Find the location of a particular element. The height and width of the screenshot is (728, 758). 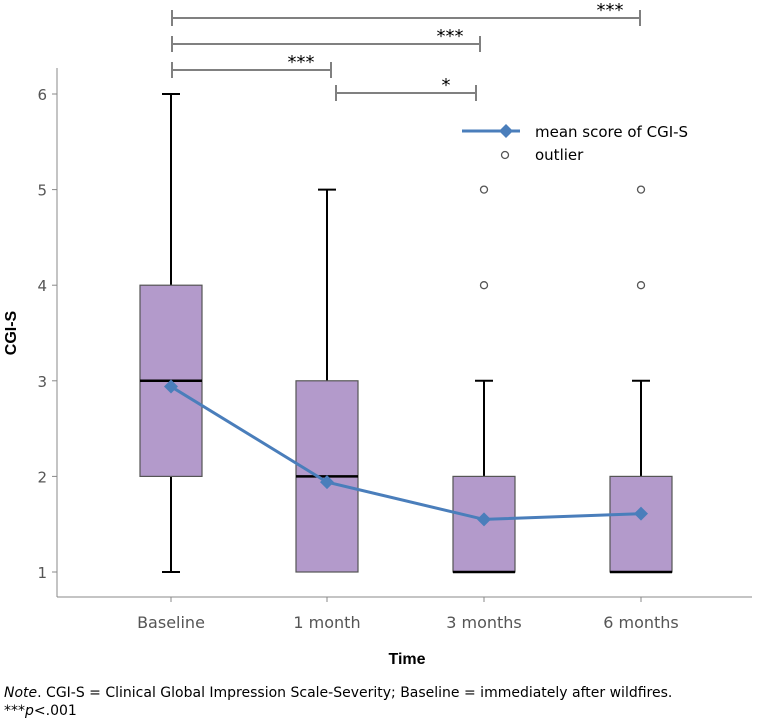

mean-line is located at coordinates (406, 453).